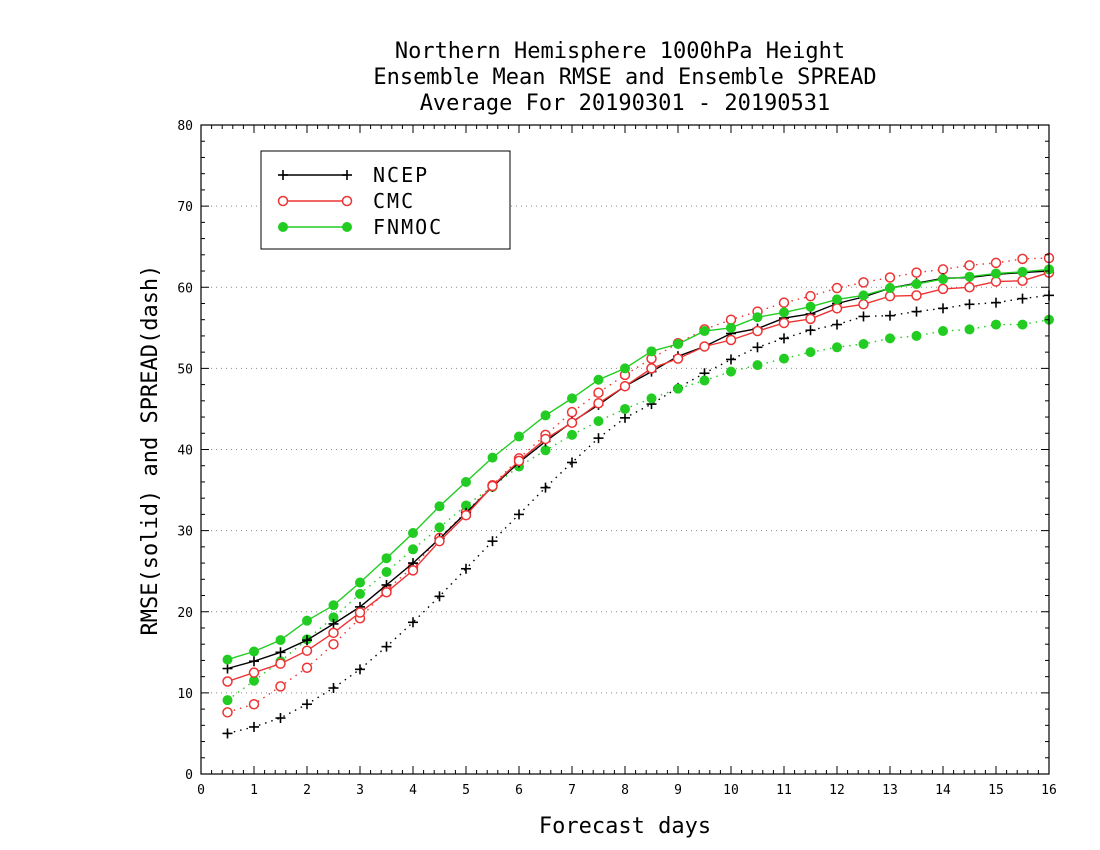  What do you see at coordinates (620, 51) in the screenshot?
I see `chart-title-line-1: Northern Hemisphere 1000hPa Height` at bounding box center [620, 51].